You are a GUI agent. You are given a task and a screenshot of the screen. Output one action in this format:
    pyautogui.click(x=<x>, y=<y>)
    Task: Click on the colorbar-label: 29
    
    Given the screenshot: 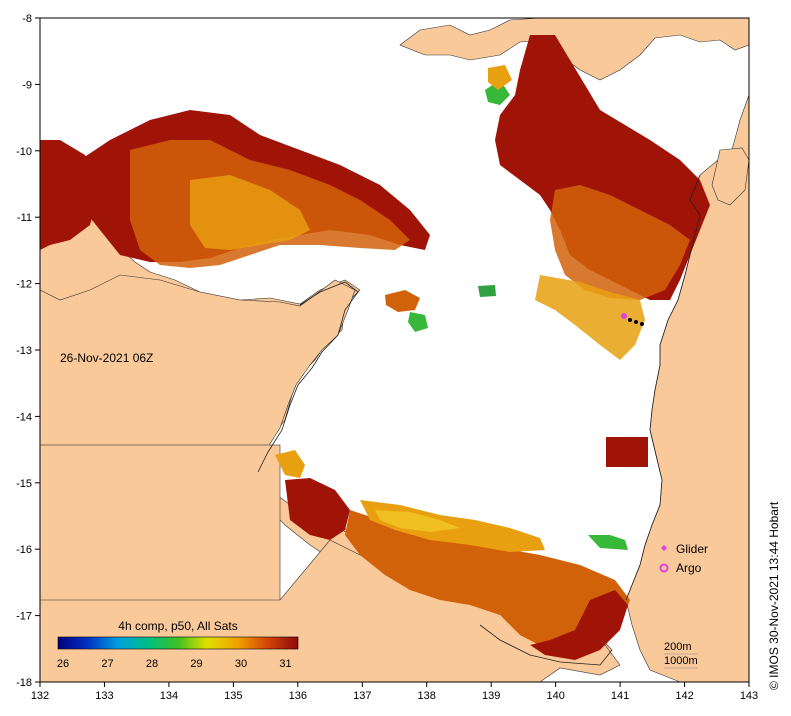 What is the action you would take?
    pyautogui.click(x=196, y=664)
    